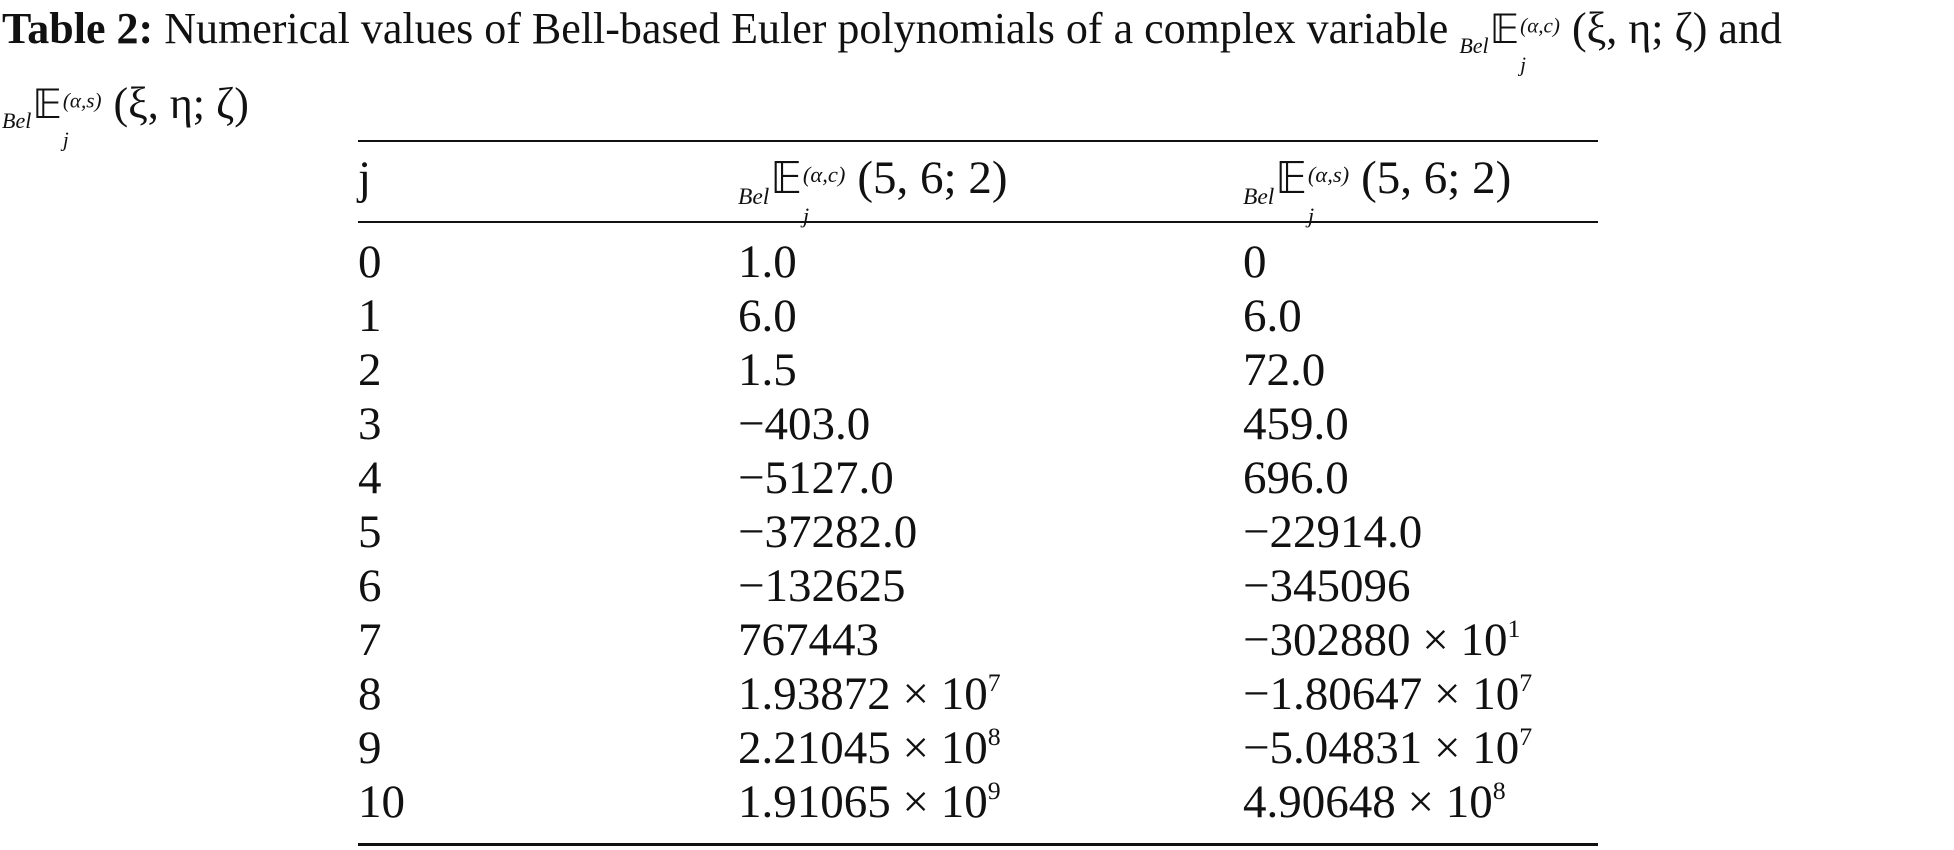 Image resolution: width=1954 pixels, height=850 pixels. I want to click on value-mantissa: 4.90648 × 10, so click(1368, 802).